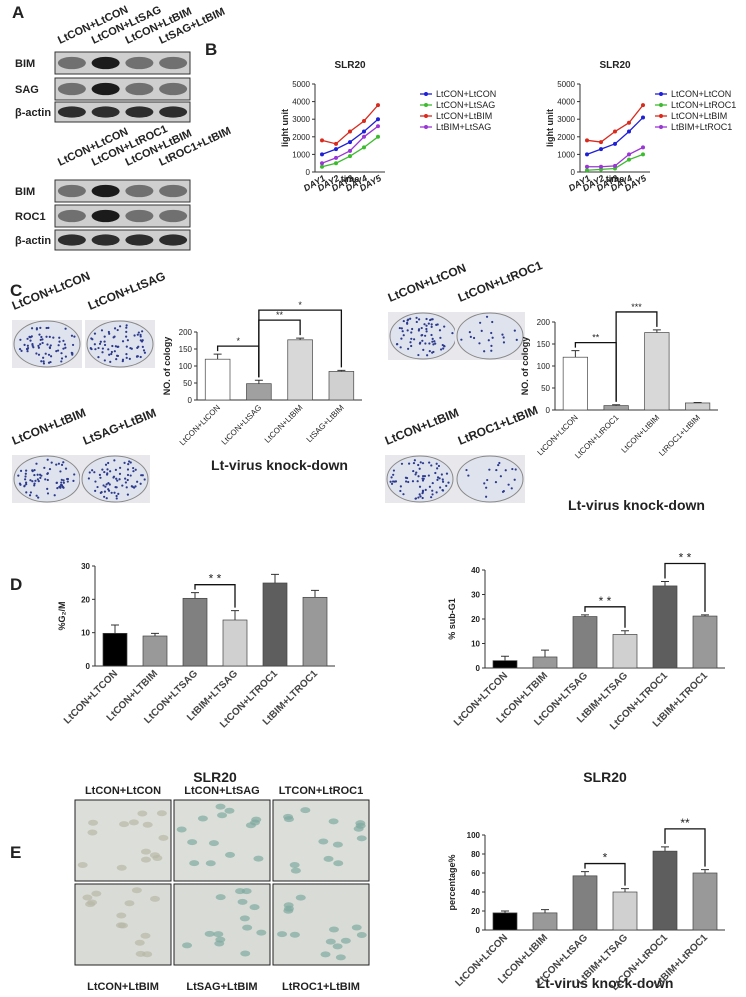 The width and height of the screenshot is (746, 997). Describe the element at coordinates (500, 281) in the screenshot. I see `dish-label: LtCON+LtROC1` at that location.